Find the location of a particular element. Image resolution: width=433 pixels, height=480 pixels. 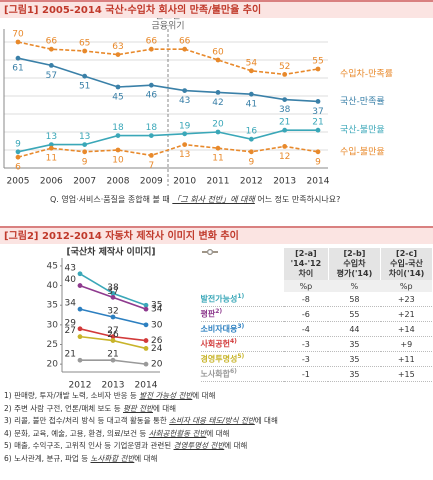

data-label: 32 is located at coordinates (112, 312).